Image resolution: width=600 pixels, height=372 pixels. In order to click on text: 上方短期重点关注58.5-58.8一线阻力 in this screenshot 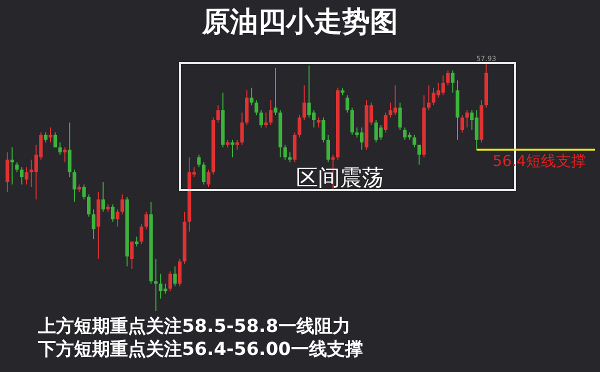, I will do `click(193, 326)`.